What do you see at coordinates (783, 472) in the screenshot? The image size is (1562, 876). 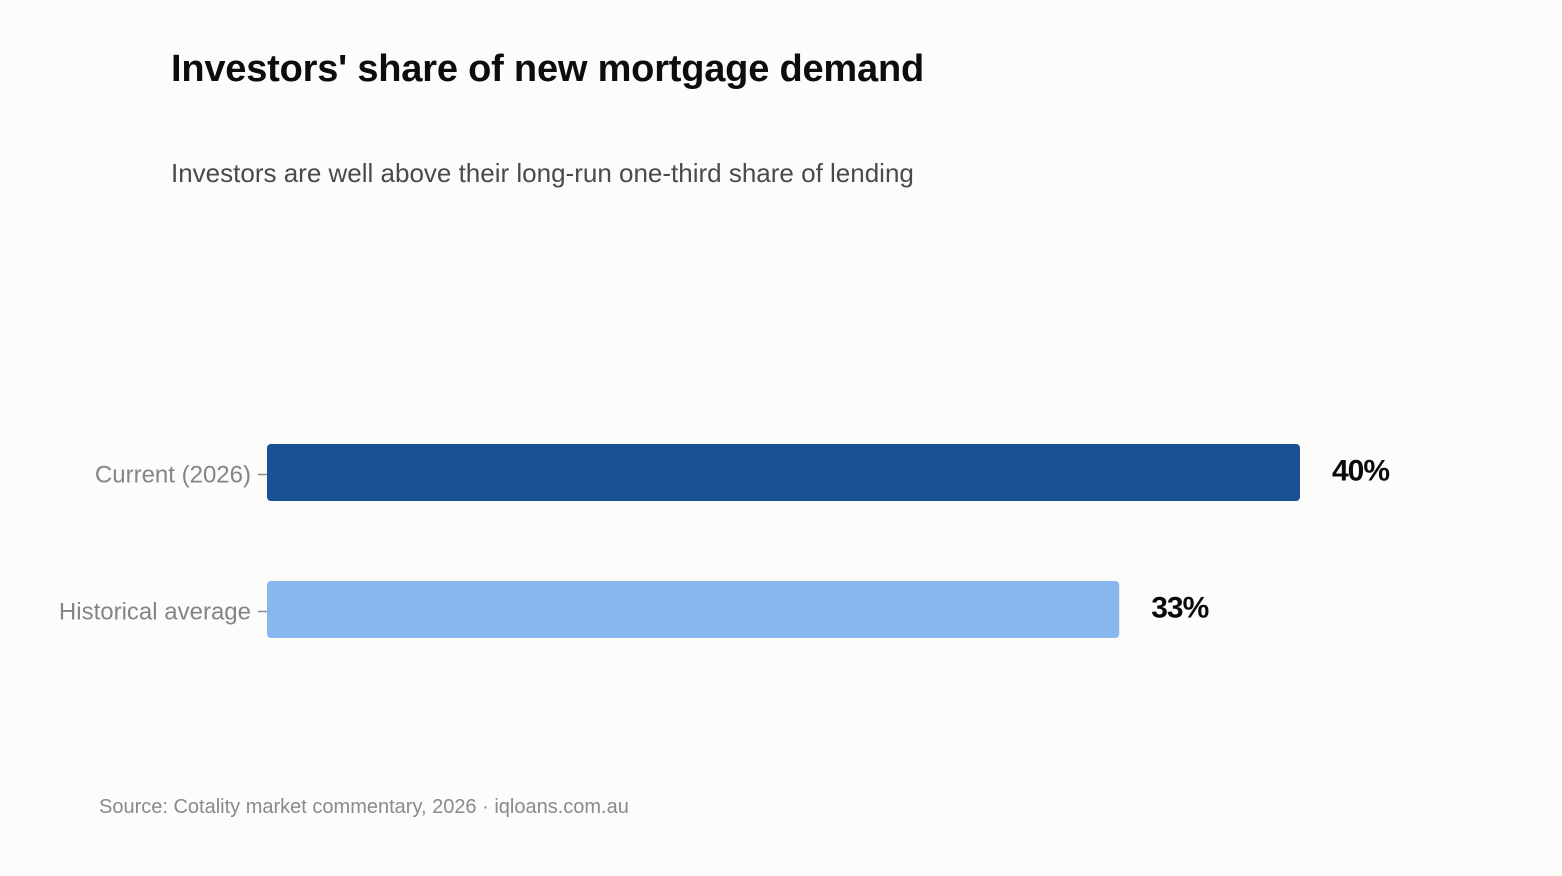 I see `bar-current-2026` at bounding box center [783, 472].